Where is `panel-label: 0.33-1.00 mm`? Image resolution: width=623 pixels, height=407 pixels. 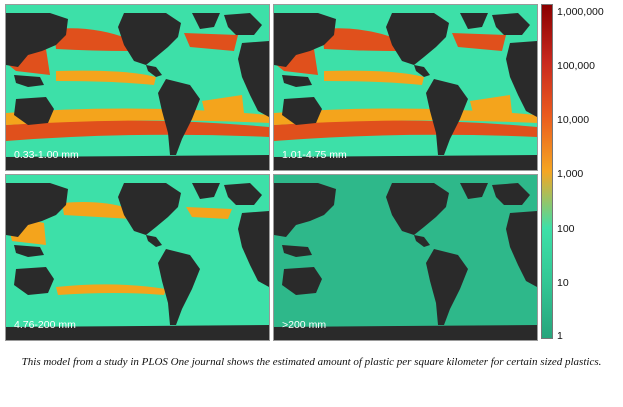 panel-label: 0.33-1.00 mm is located at coordinates (46, 155).